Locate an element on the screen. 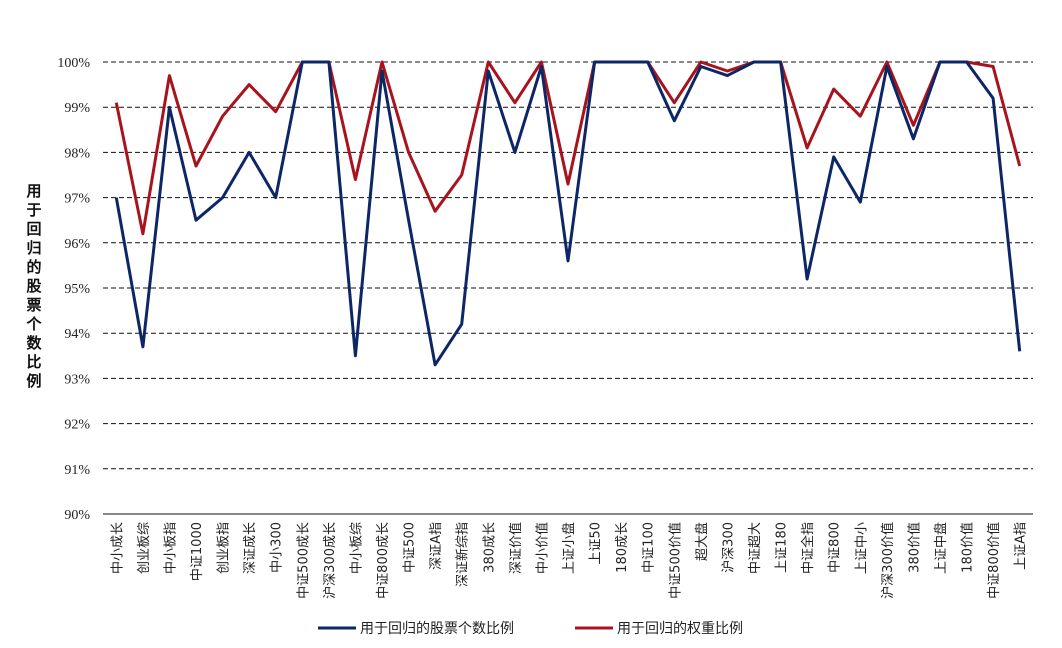 This screenshot has height=648, width=1062. x-tick-label: 上证A指 is located at coordinates (1021, 546).